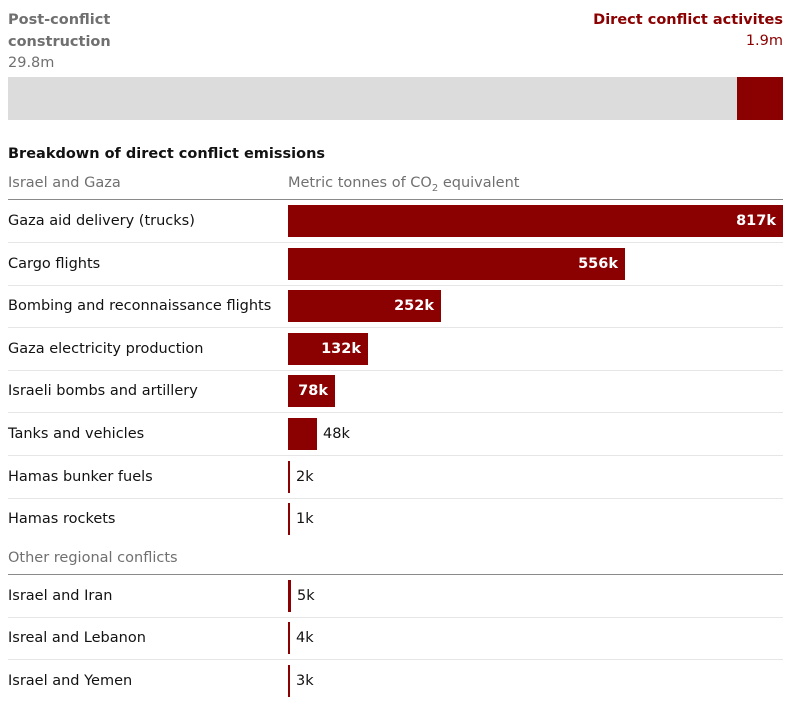  Describe the element at coordinates (70, 681) in the screenshot. I see `bar-category-label: Israel and Yemen` at that location.